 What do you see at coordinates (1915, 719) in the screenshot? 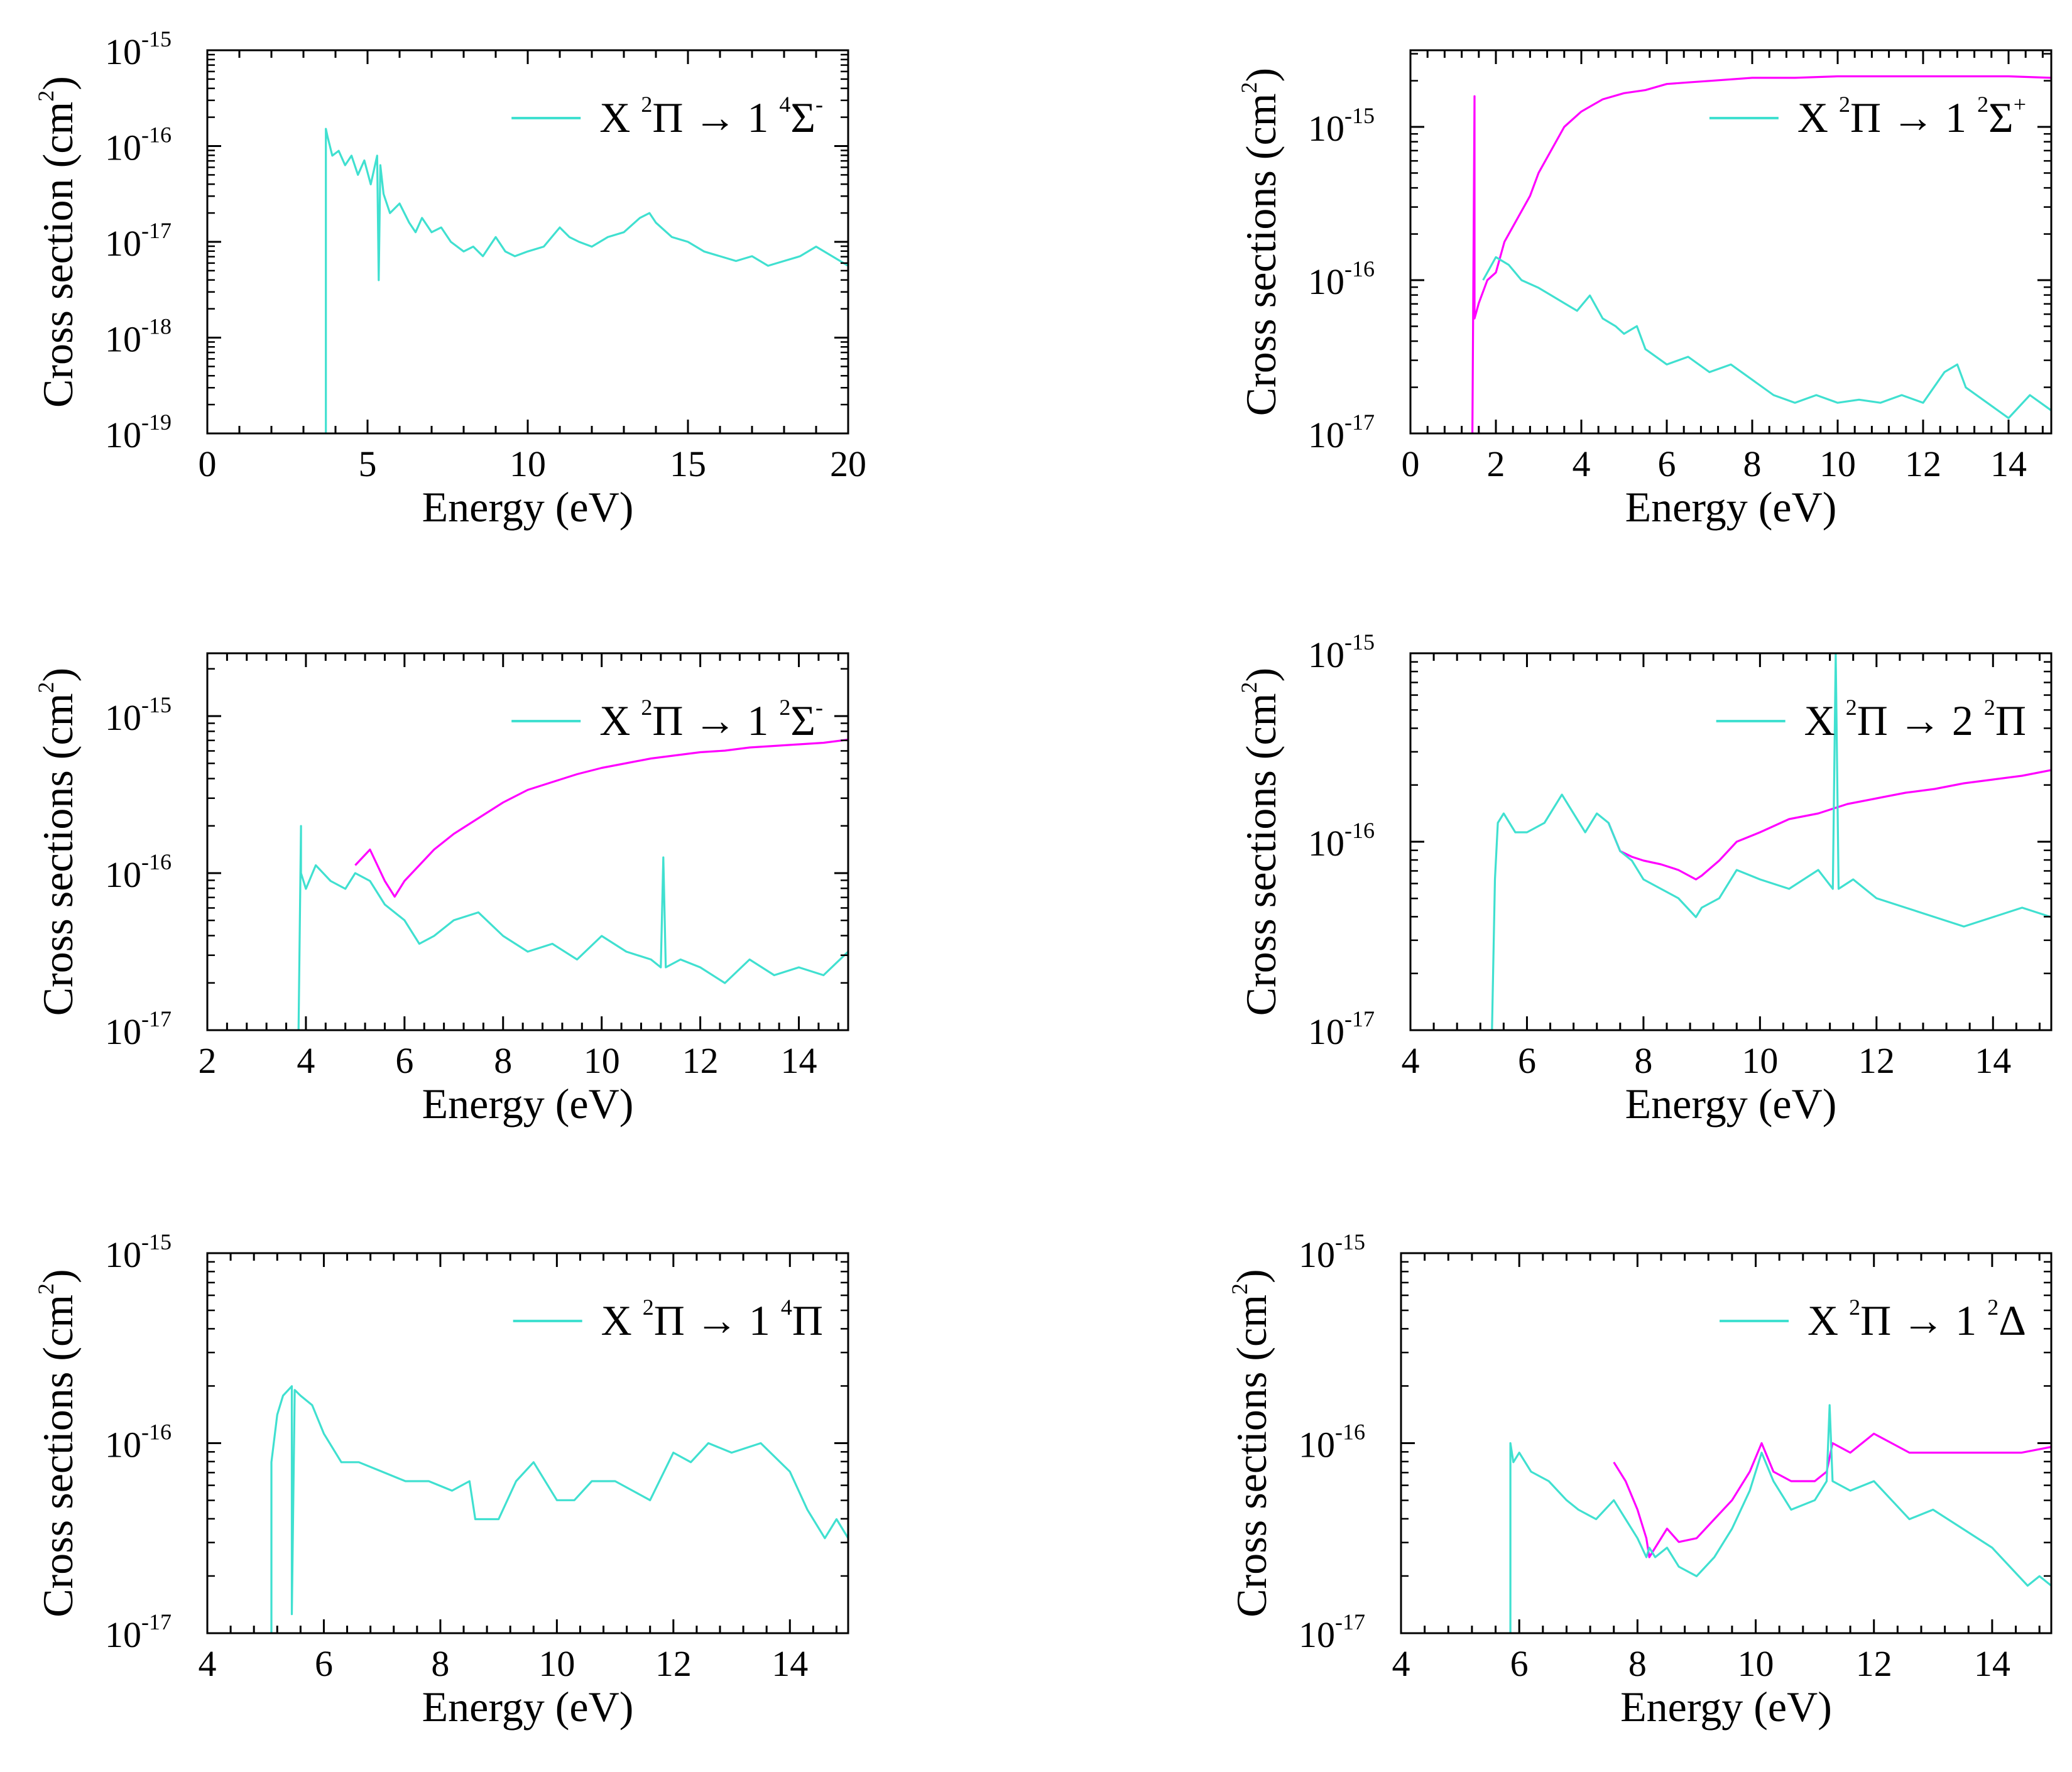
I see `legend-label: X 2Π → 2 2Π` at bounding box center [1915, 719].